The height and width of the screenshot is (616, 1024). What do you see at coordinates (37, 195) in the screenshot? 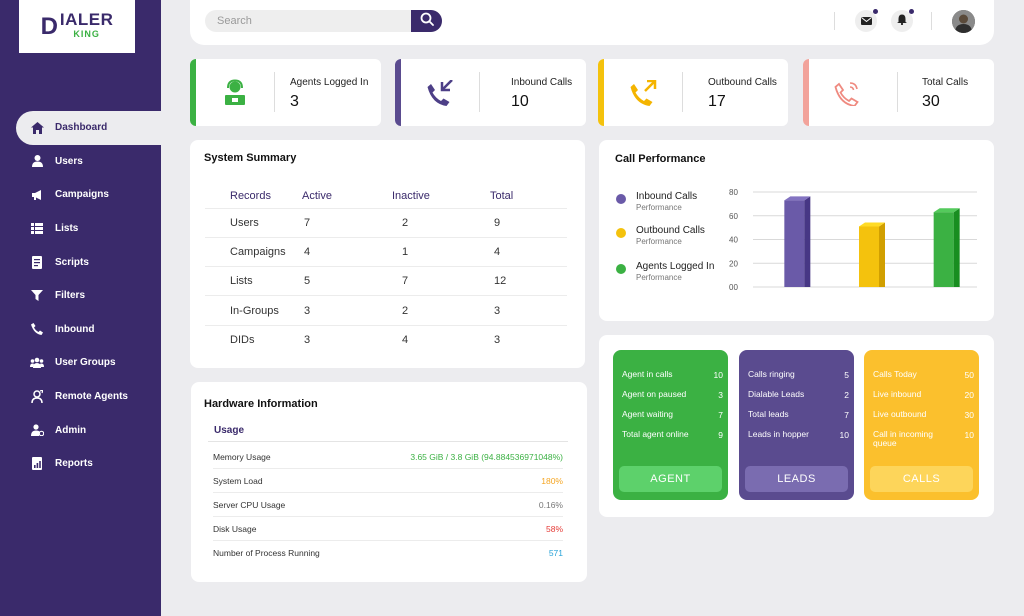
I see `megaphone-icon` at bounding box center [37, 195].